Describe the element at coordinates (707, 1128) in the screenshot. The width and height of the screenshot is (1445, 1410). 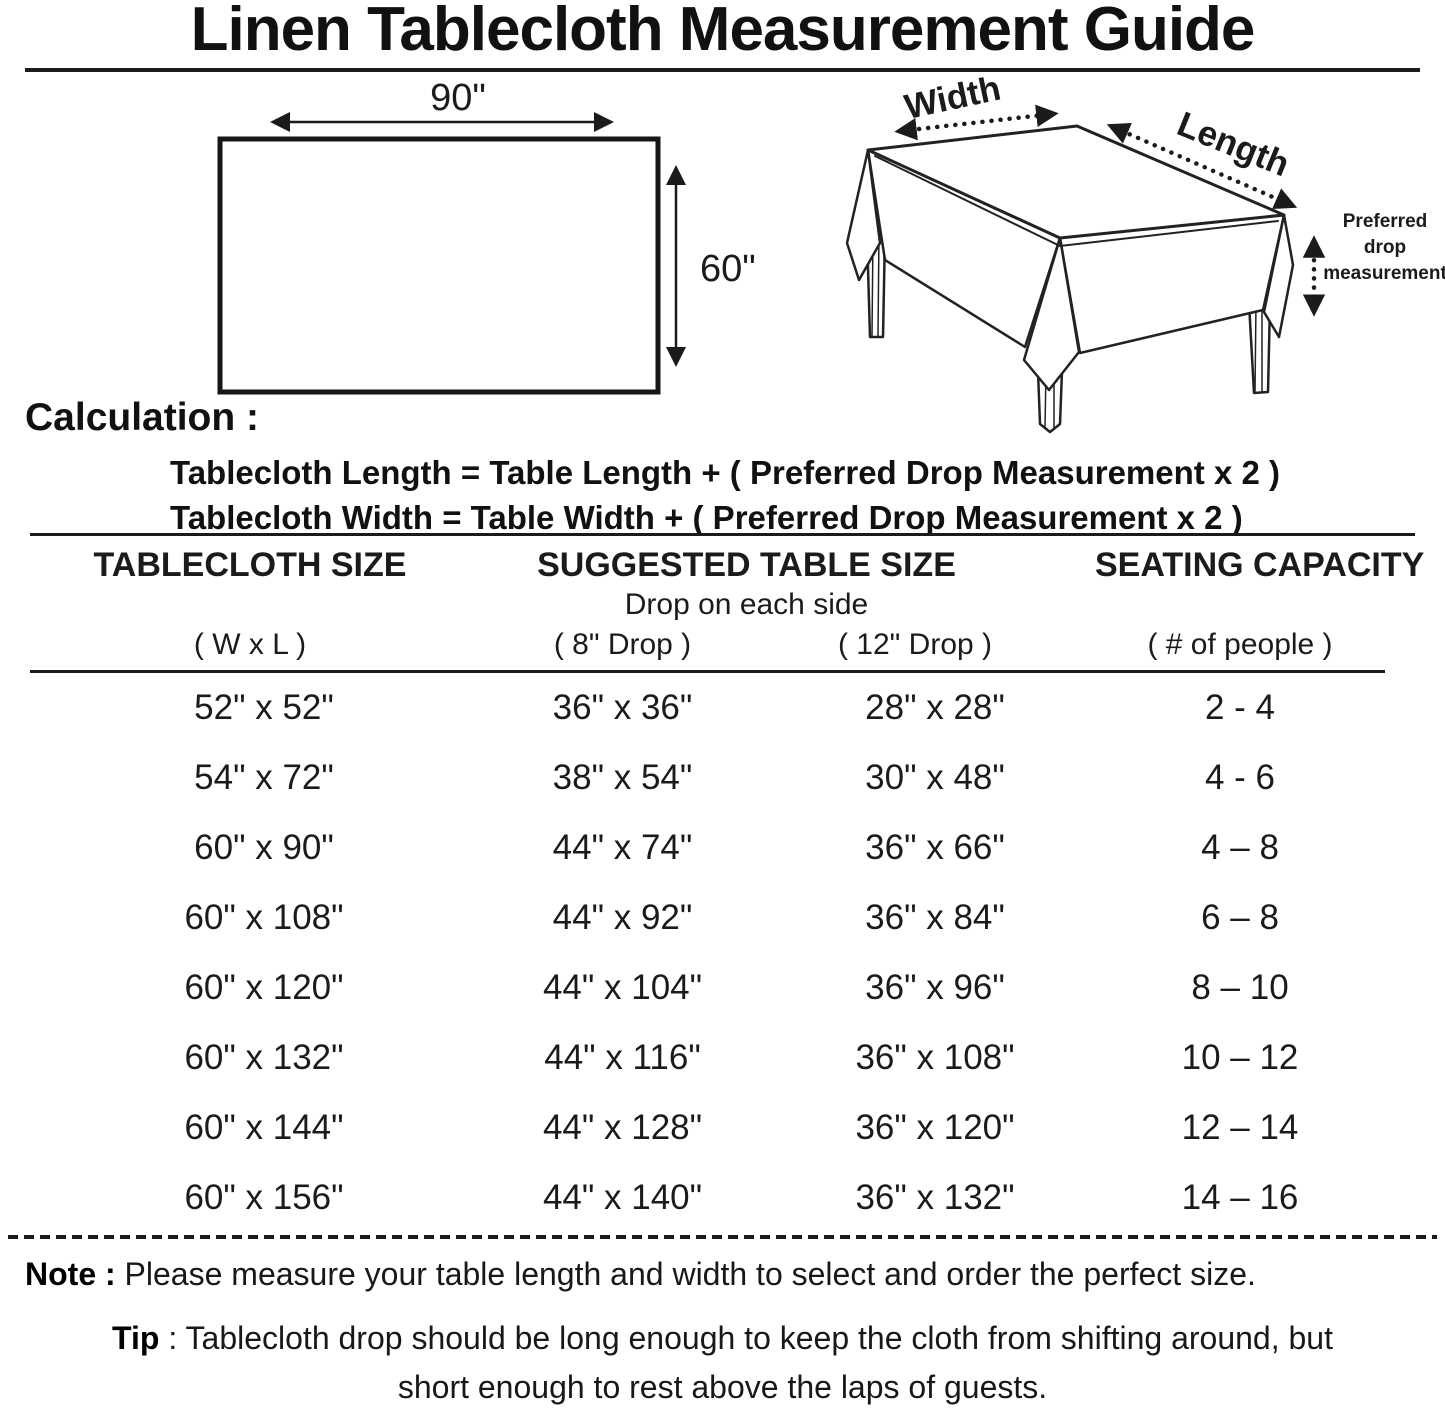
I see `table-row: 60" x 144" 44" x 128" 36" x 120" 12 – 14` at that location.